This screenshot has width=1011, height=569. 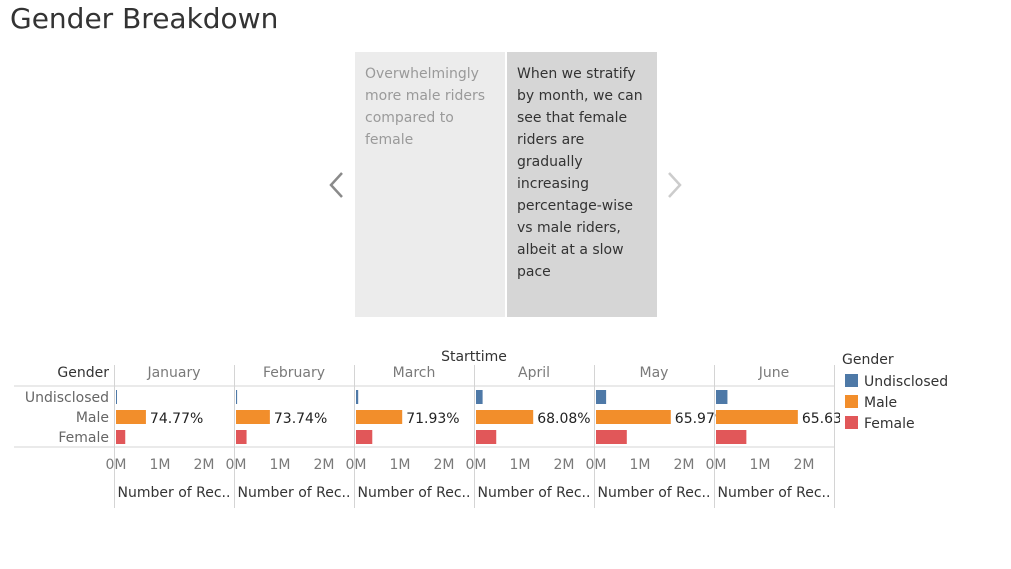 I want to click on legend-label: Female, so click(x=889, y=424).